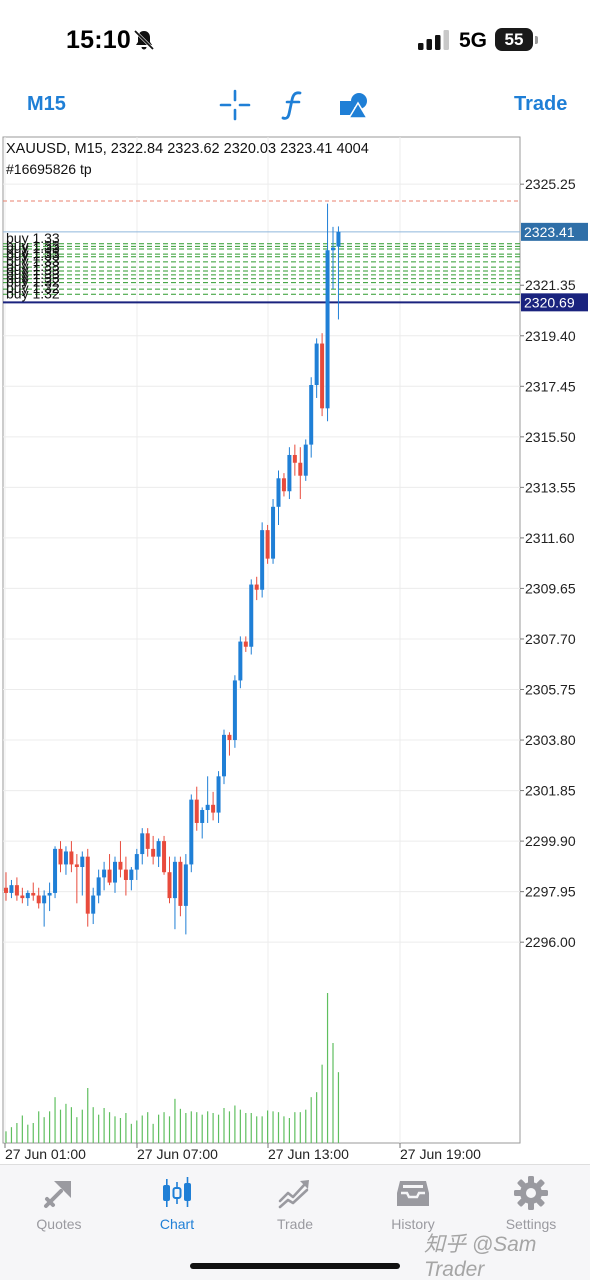 This screenshot has height=1280, width=590. Describe the element at coordinates (550, 942) in the screenshot. I see `price-tick-label: 2296.00` at that location.